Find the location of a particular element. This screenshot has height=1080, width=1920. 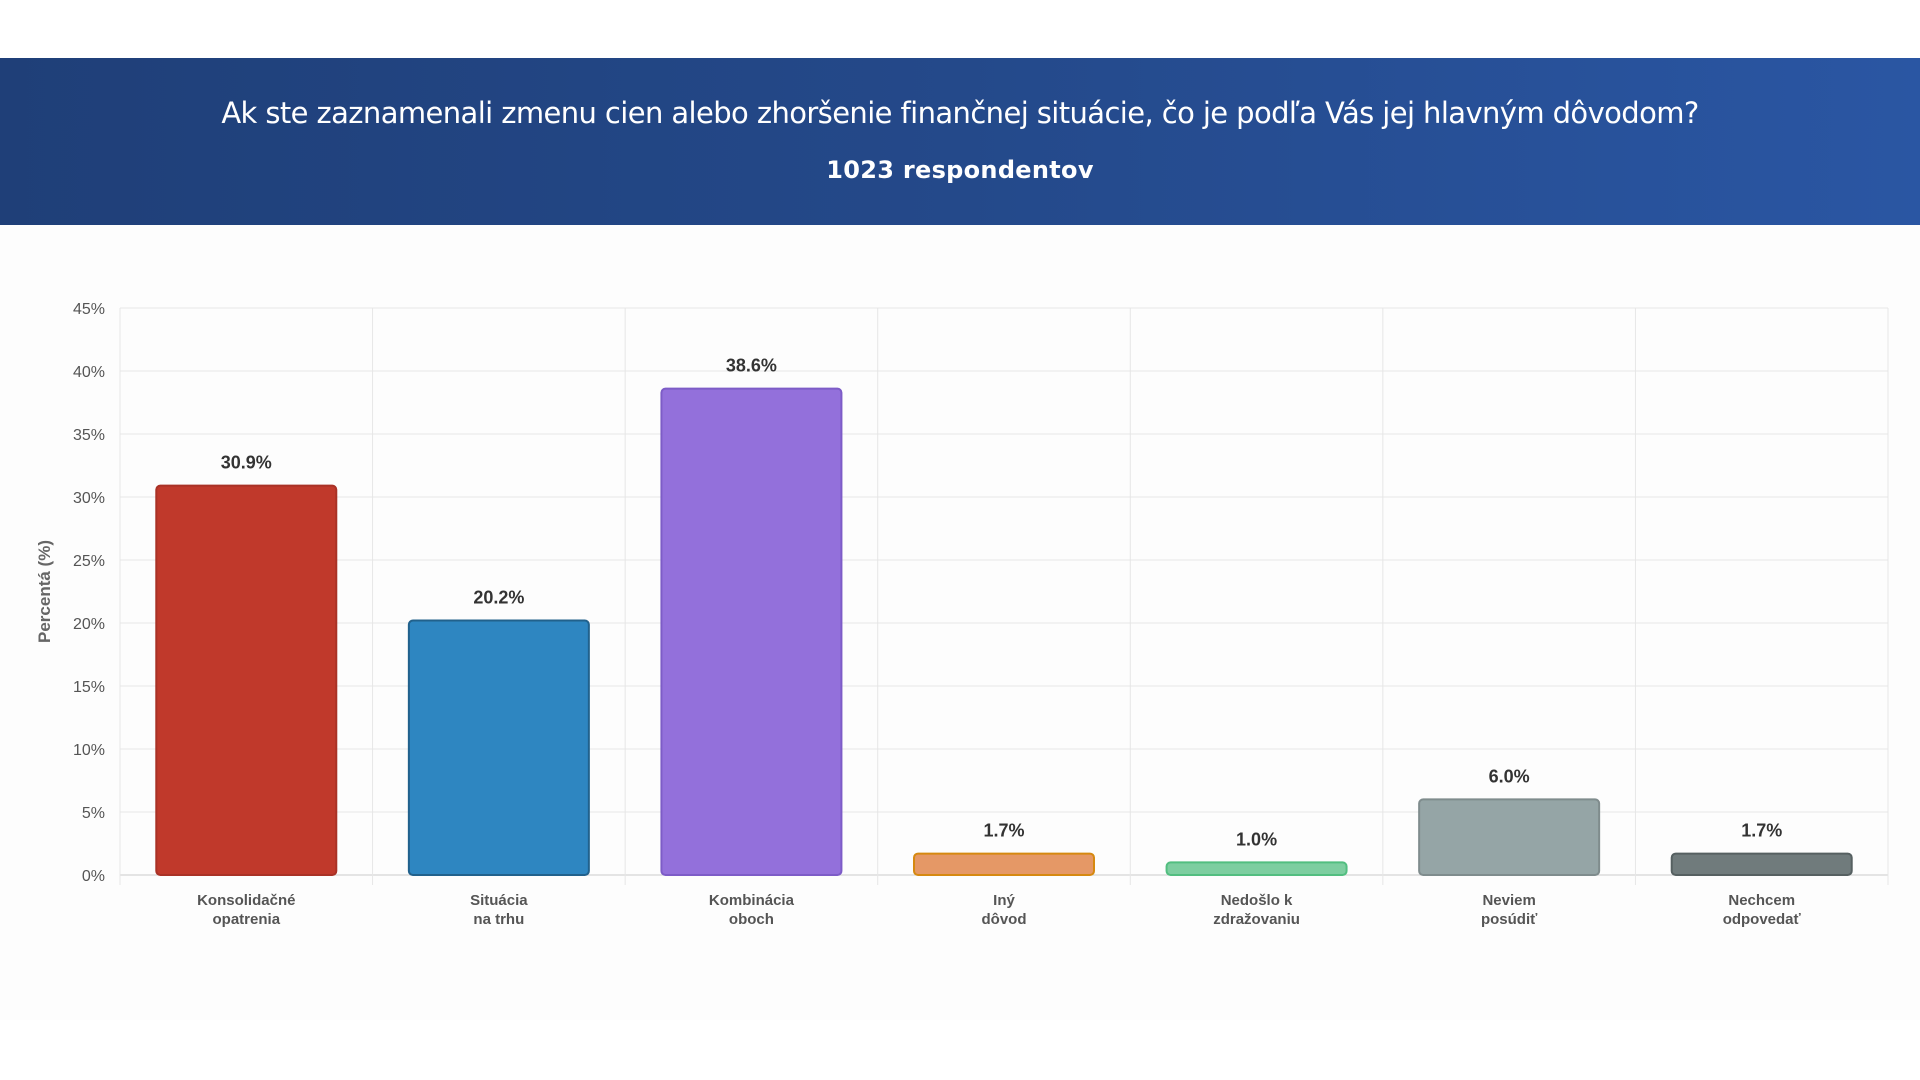

bar-value-label: 6.0% is located at coordinates (1509, 776).